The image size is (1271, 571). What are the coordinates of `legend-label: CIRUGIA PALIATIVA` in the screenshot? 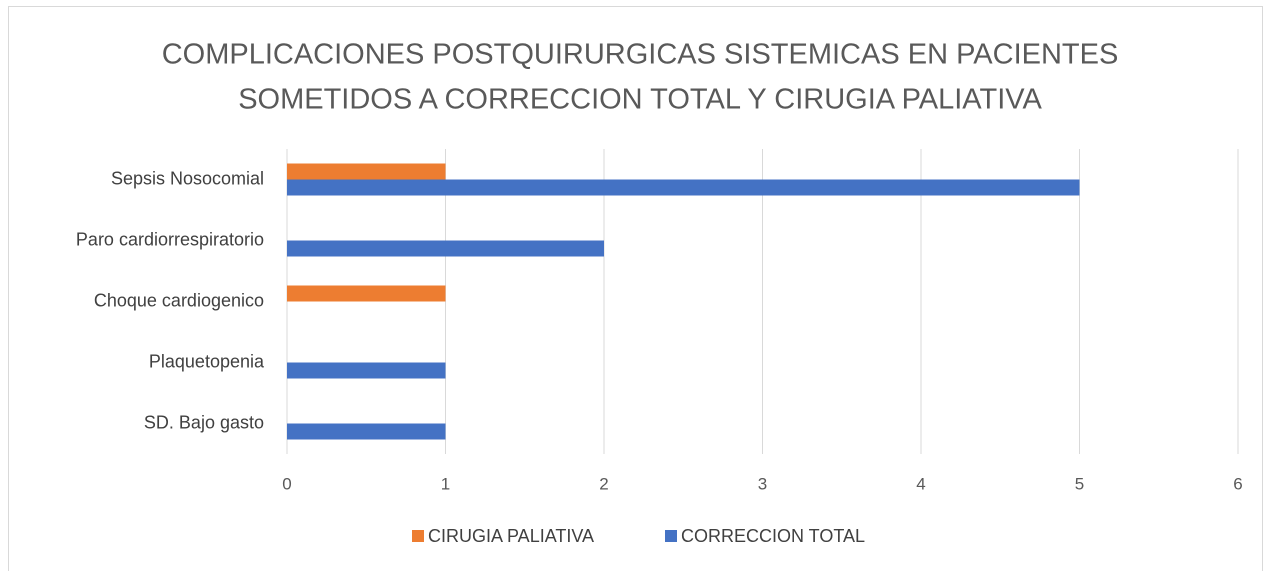 It's located at (511, 536).